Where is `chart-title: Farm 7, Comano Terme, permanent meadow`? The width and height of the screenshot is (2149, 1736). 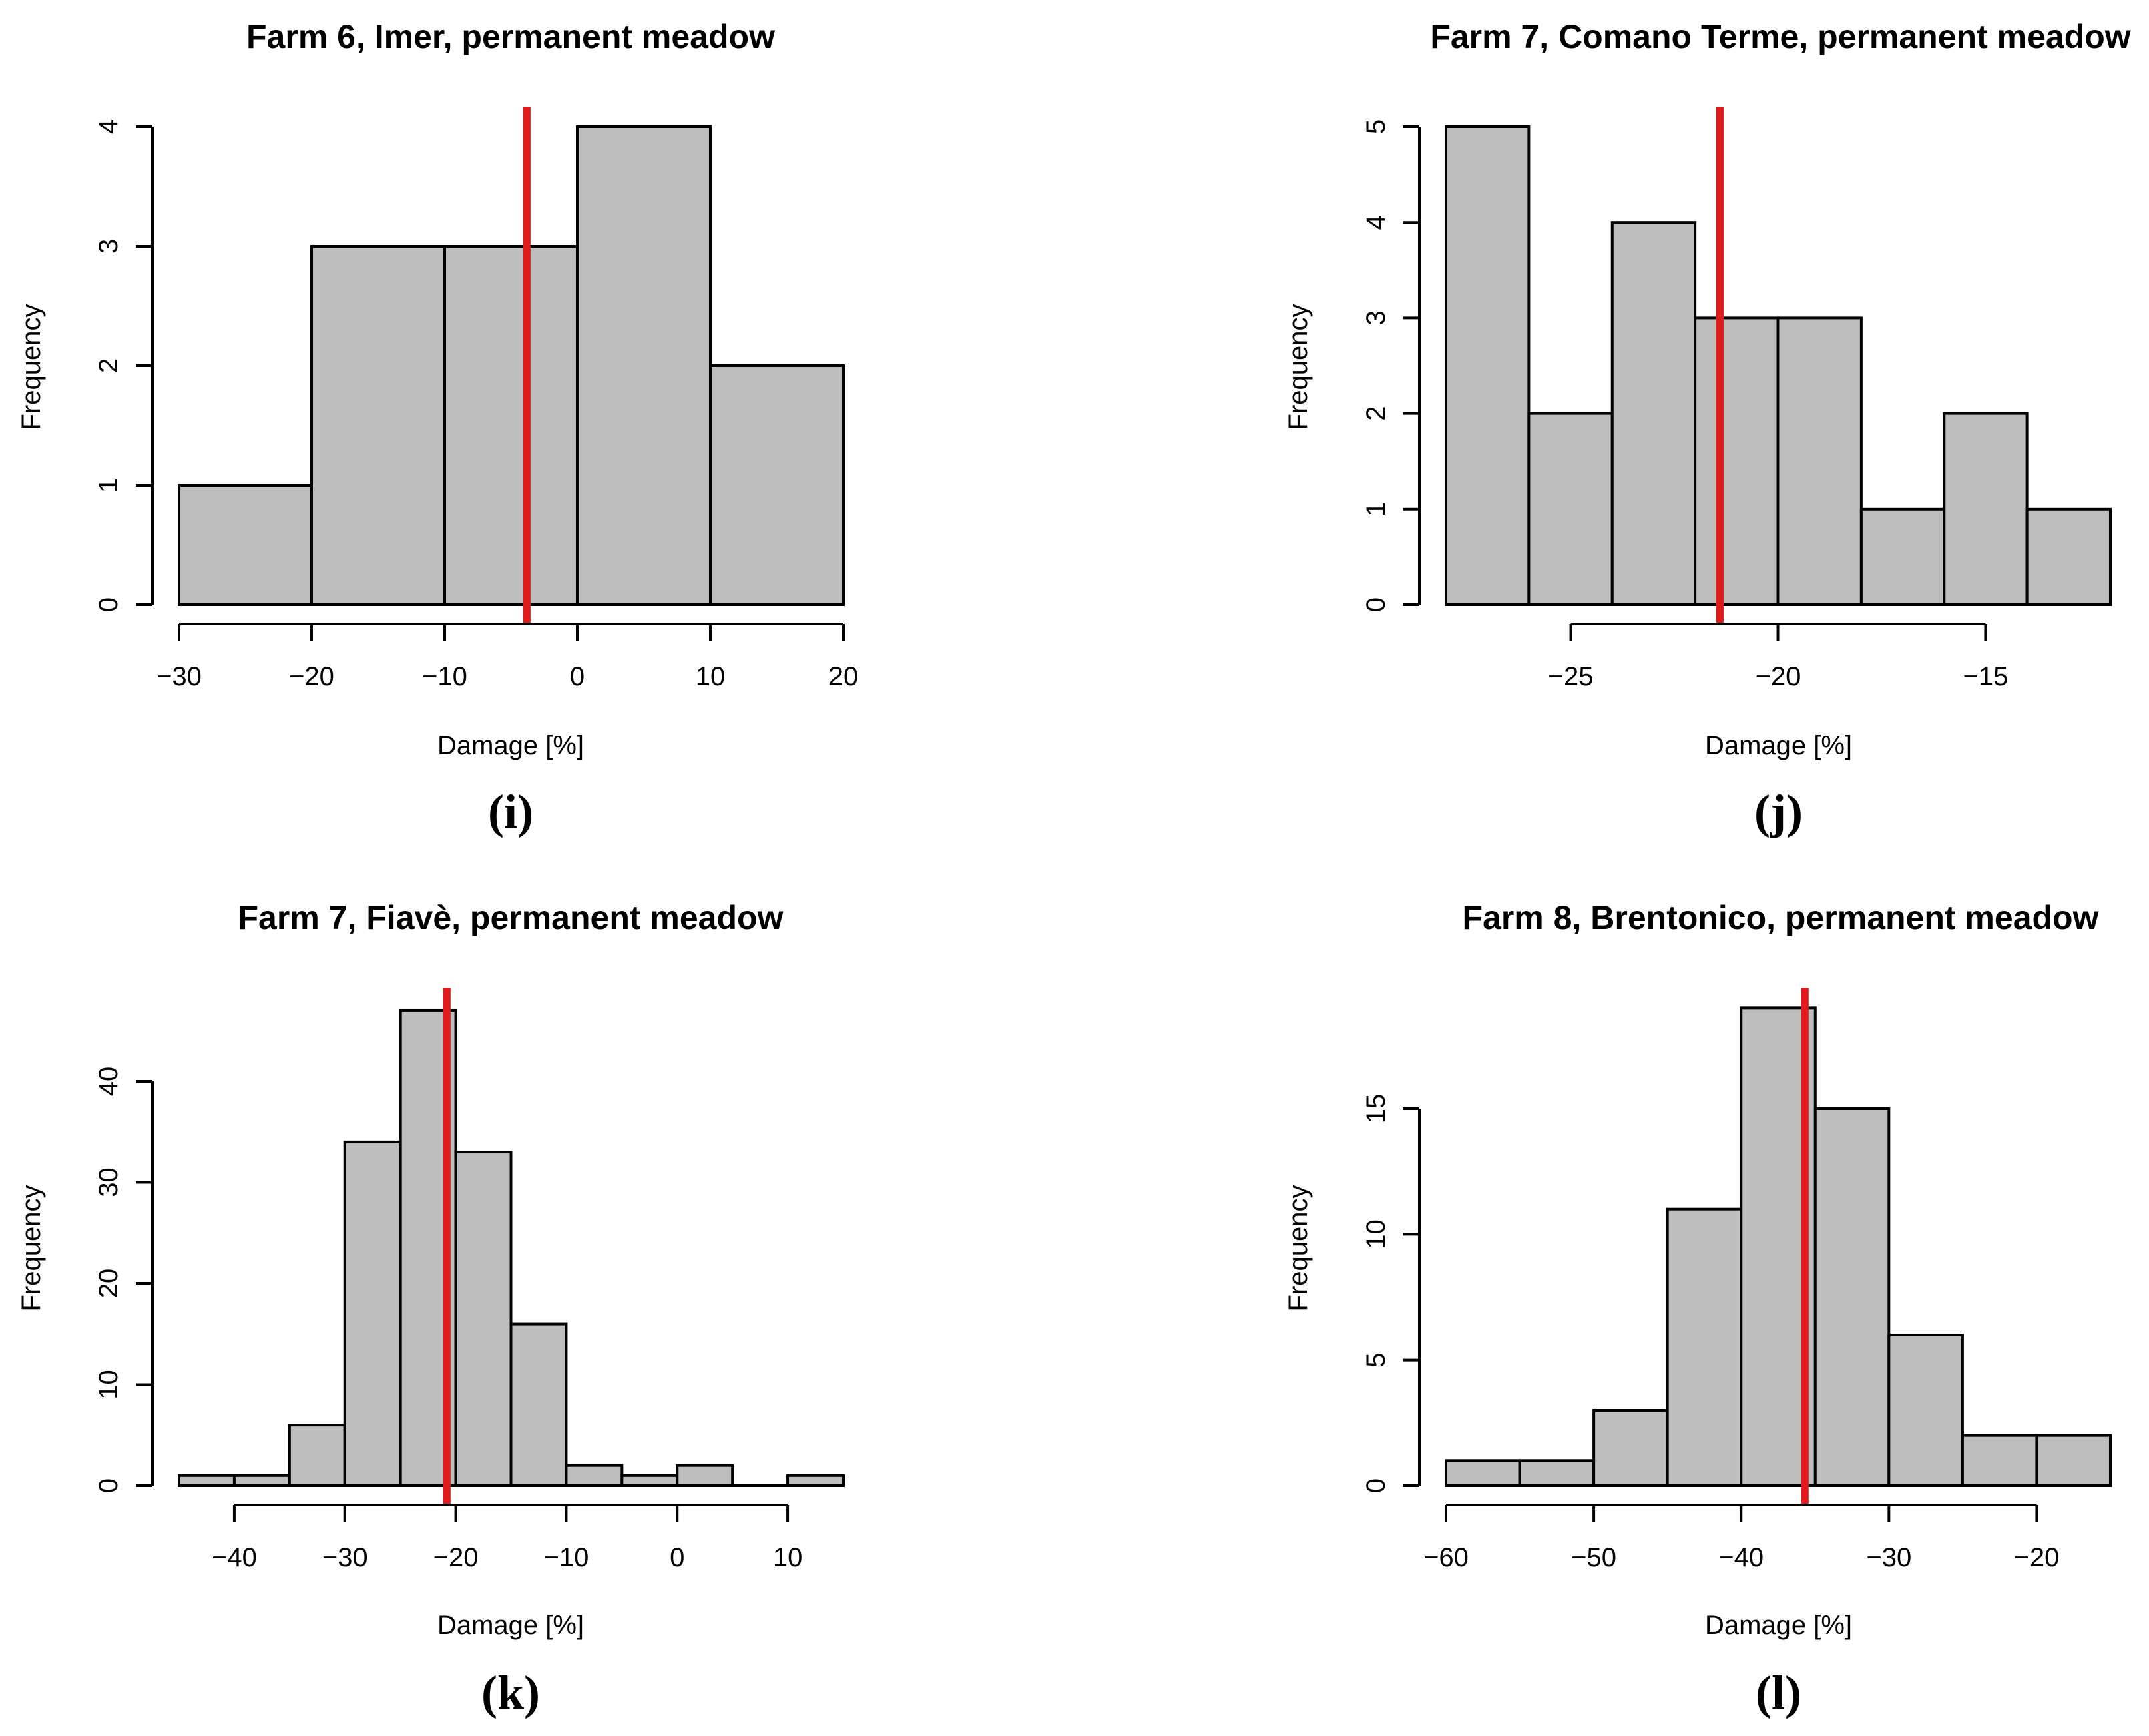 chart-title: Farm 7, Comano Terme, permanent meadow is located at coordinates (1780, 36).